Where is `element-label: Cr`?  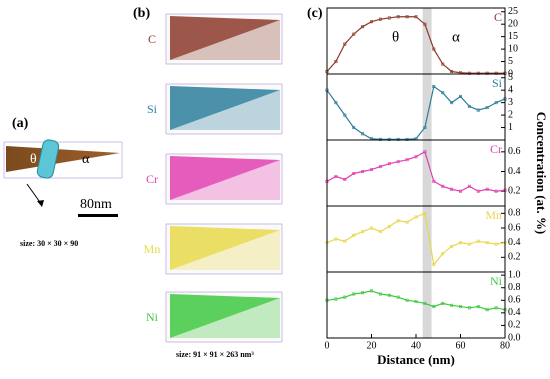
element-label: Cr is located at coordinates (152, 179).